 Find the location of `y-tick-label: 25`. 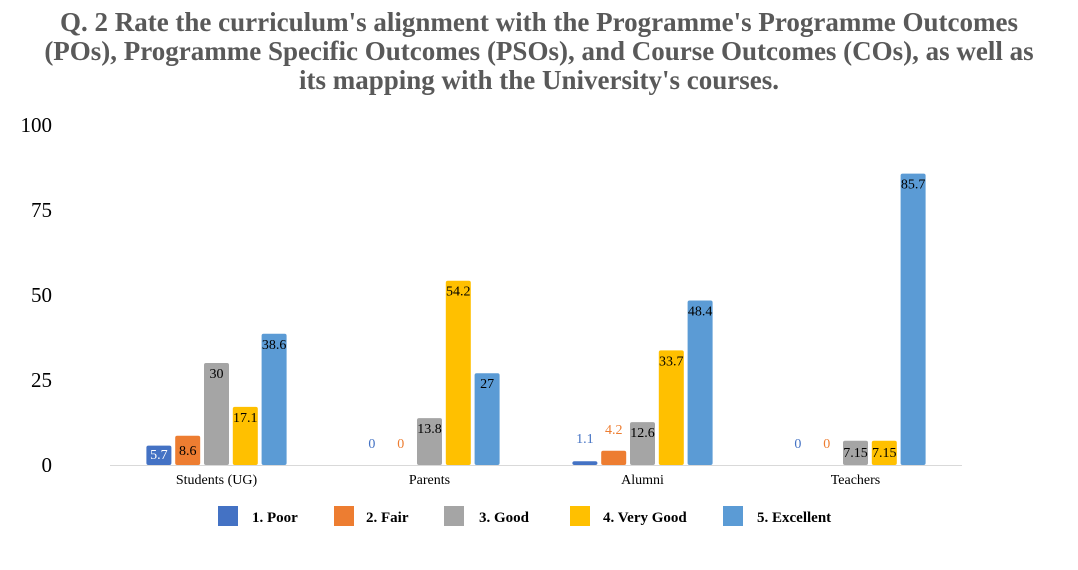

y-tick-label: 25 is located at coordinates (41, 380).